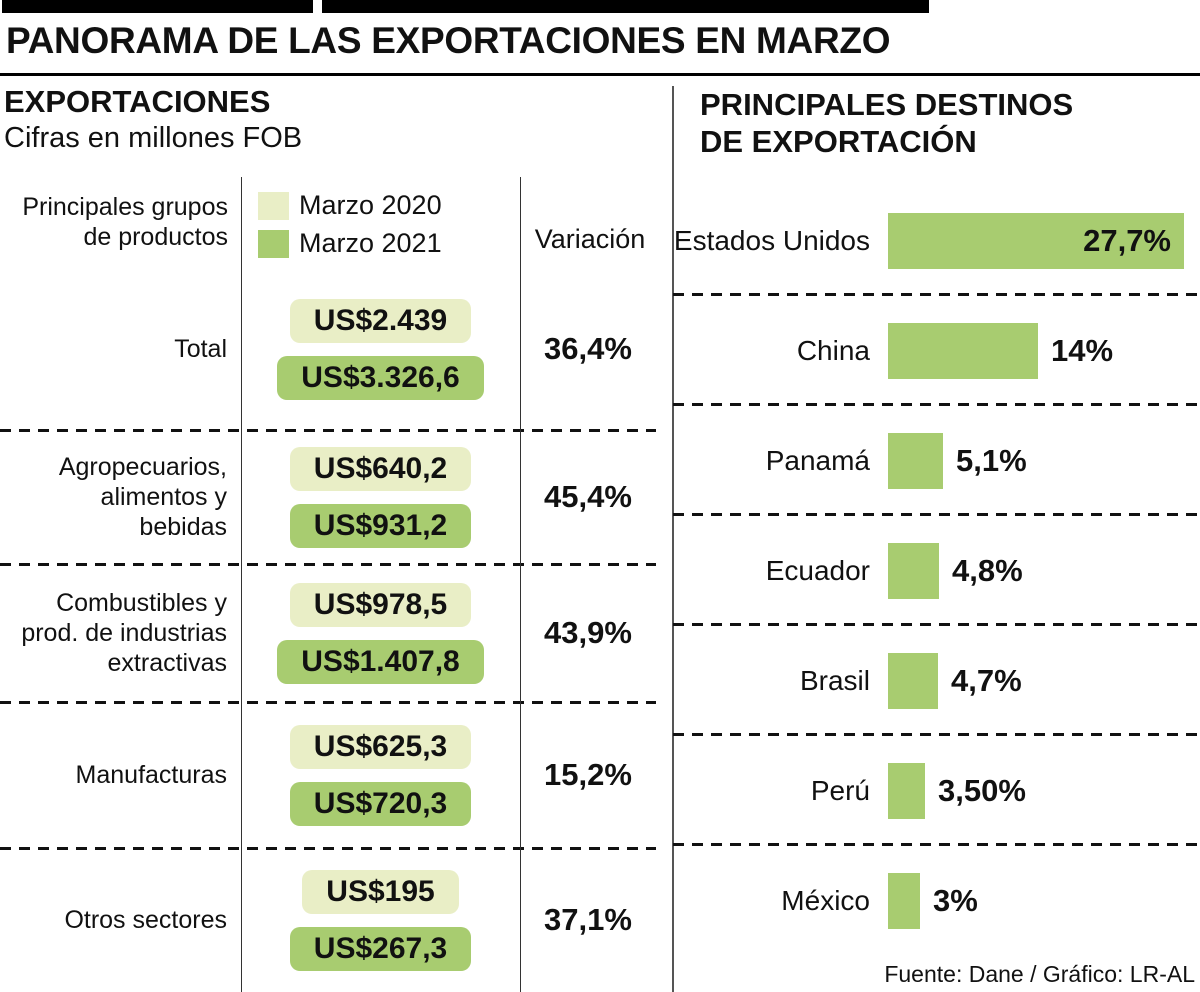  I want to click on value-badge-marzo-2021: US$1.407,8, so click(380, 661).